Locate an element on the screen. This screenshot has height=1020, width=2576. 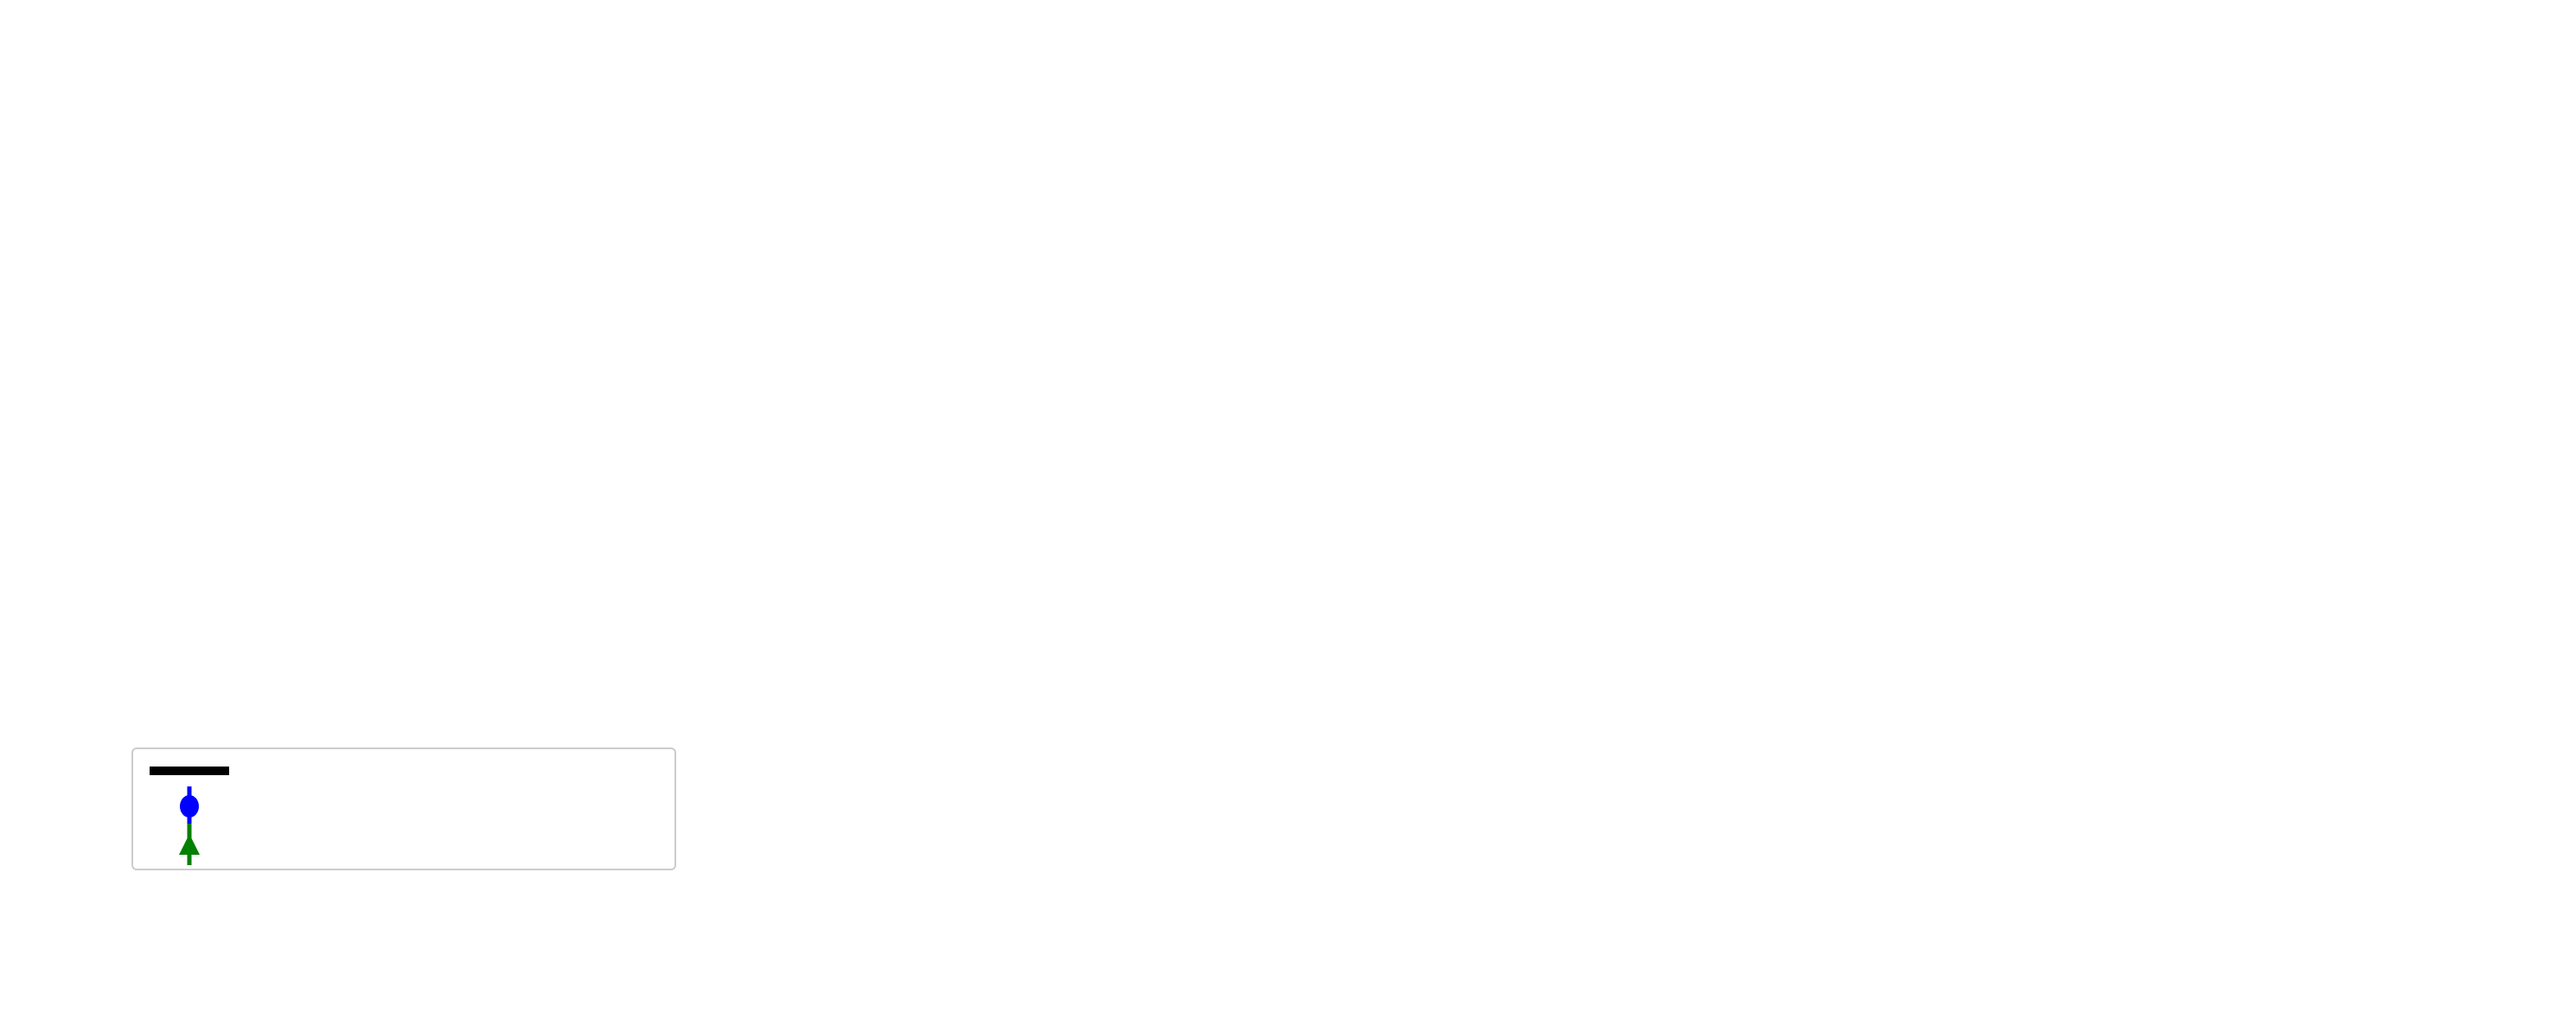
legend-item-rignot is located at coordinates (404, 806).